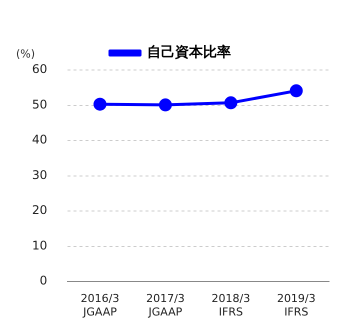  What do you see at coordinates (40, 104) in the screenshot?
I see `y-tick-label: 50` at bounding box center [40, 104].